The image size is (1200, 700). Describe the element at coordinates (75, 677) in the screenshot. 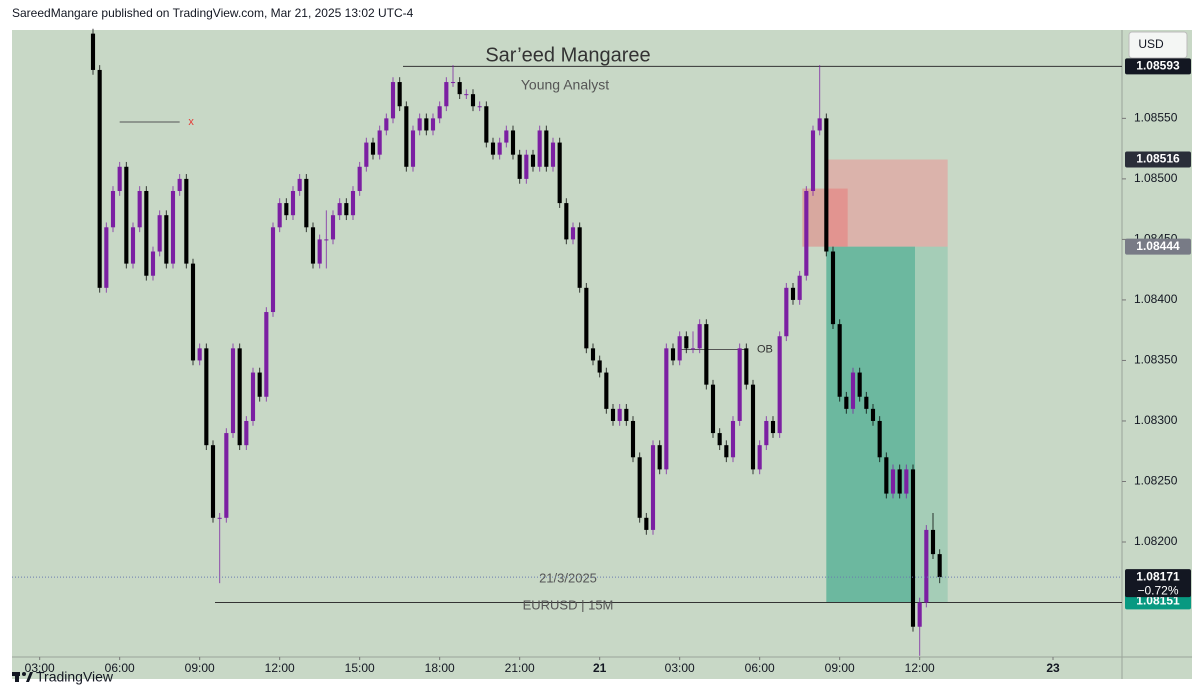

I see `brand: TradingView` at that location.